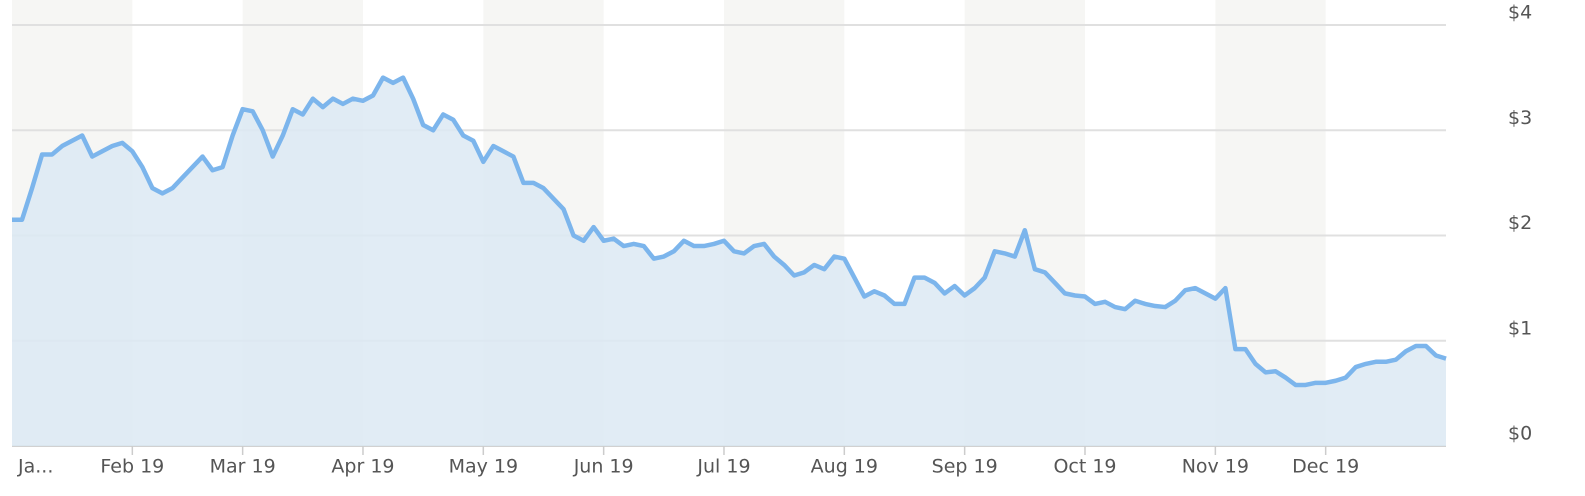  Describe the element at coordinates (965, 467) in the screenshot. I see `x-tick-label: Sep 19` at that location.